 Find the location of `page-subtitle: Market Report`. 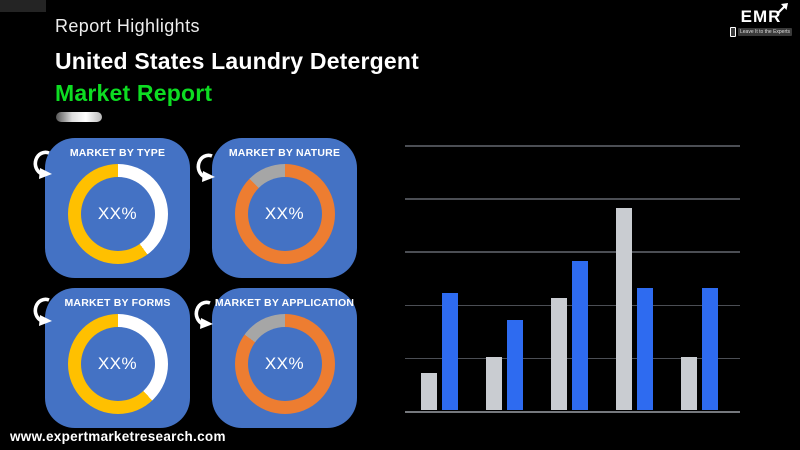

page-subtitle: Market Report is located at coordinates (134, 93).